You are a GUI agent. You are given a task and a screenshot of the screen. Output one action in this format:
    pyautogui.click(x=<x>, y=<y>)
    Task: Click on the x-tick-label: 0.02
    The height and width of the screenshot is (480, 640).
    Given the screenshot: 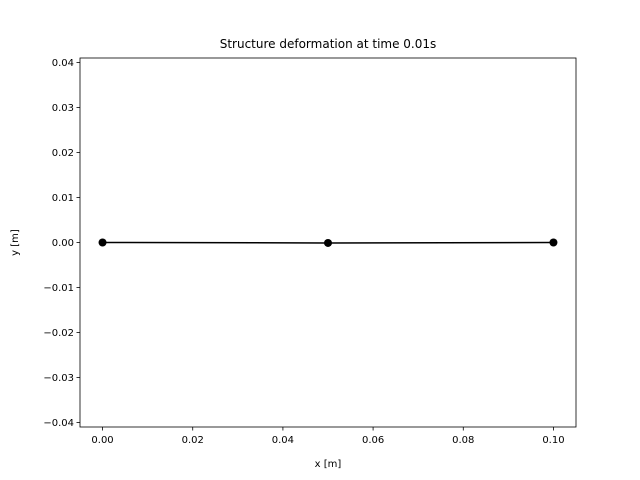 What is the action you would take?
    pyautogui.click(x=193, y=440)
    